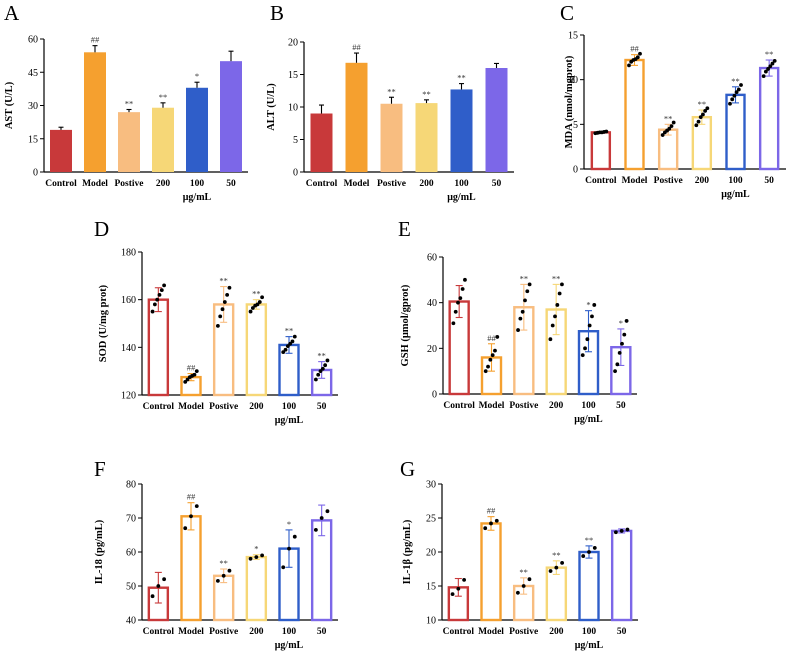 The width and height of the screenshot is (800, 656). I want to click on panel-g-y-tick-label: 25, so click(431, 519).